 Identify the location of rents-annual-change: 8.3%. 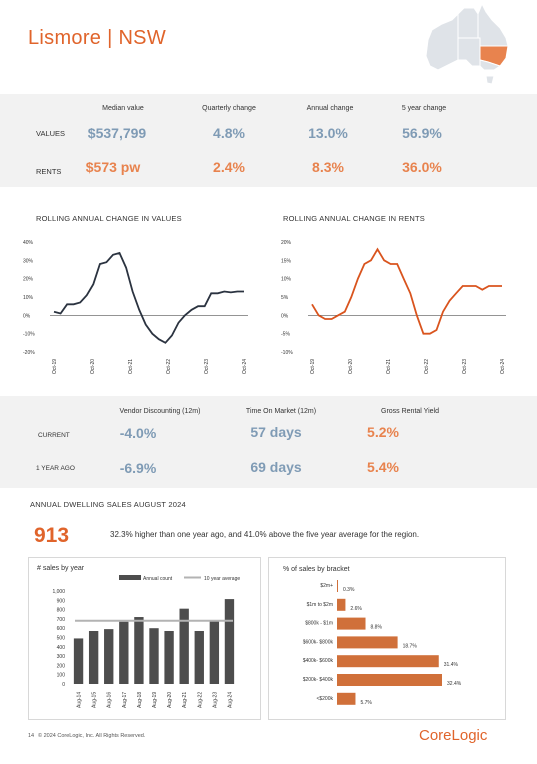
(328, 167).